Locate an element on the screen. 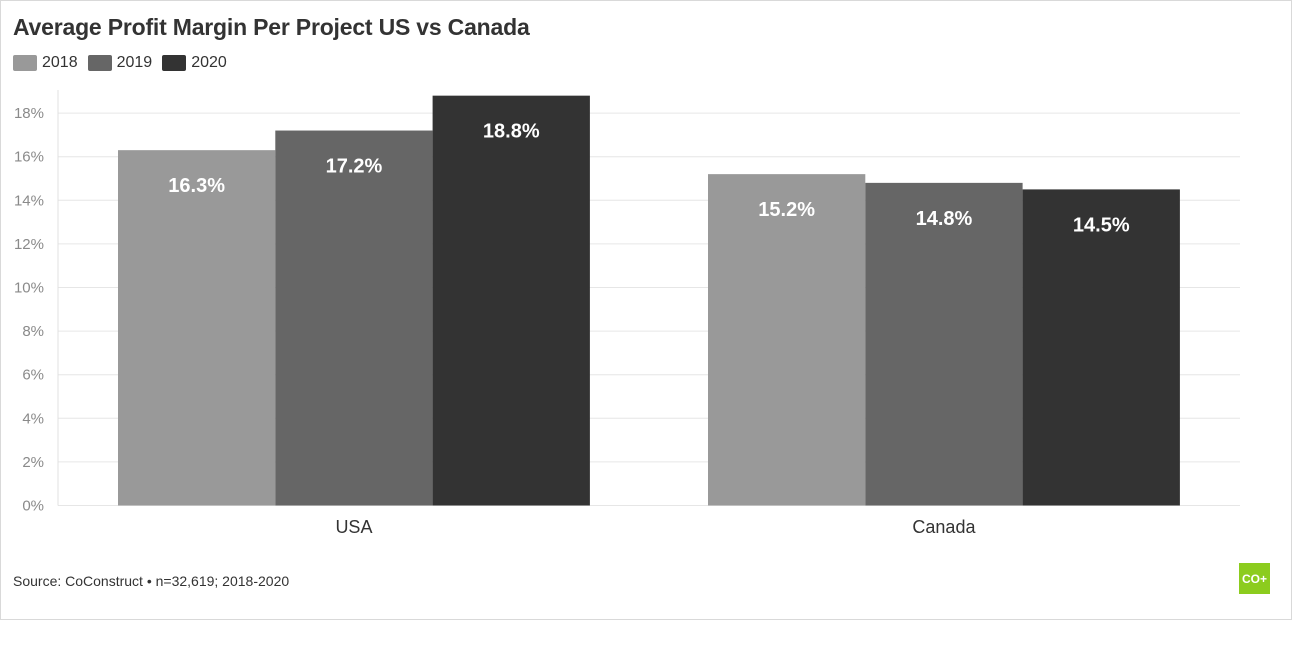  legend-item-2018: 2018 is located at coordinates (45, 63).